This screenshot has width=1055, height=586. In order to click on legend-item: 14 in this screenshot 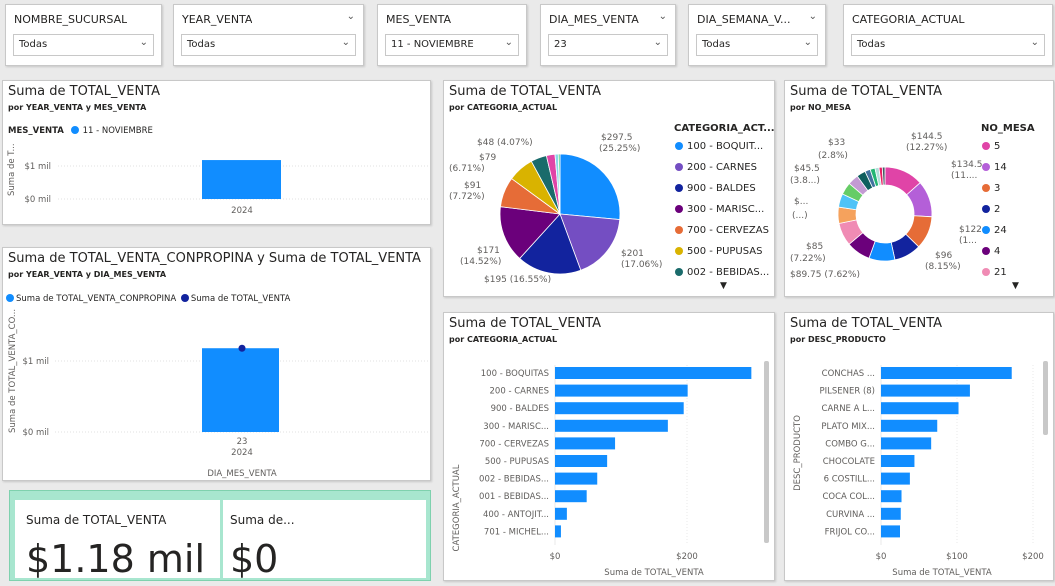, I will do `click(994, 167)`.